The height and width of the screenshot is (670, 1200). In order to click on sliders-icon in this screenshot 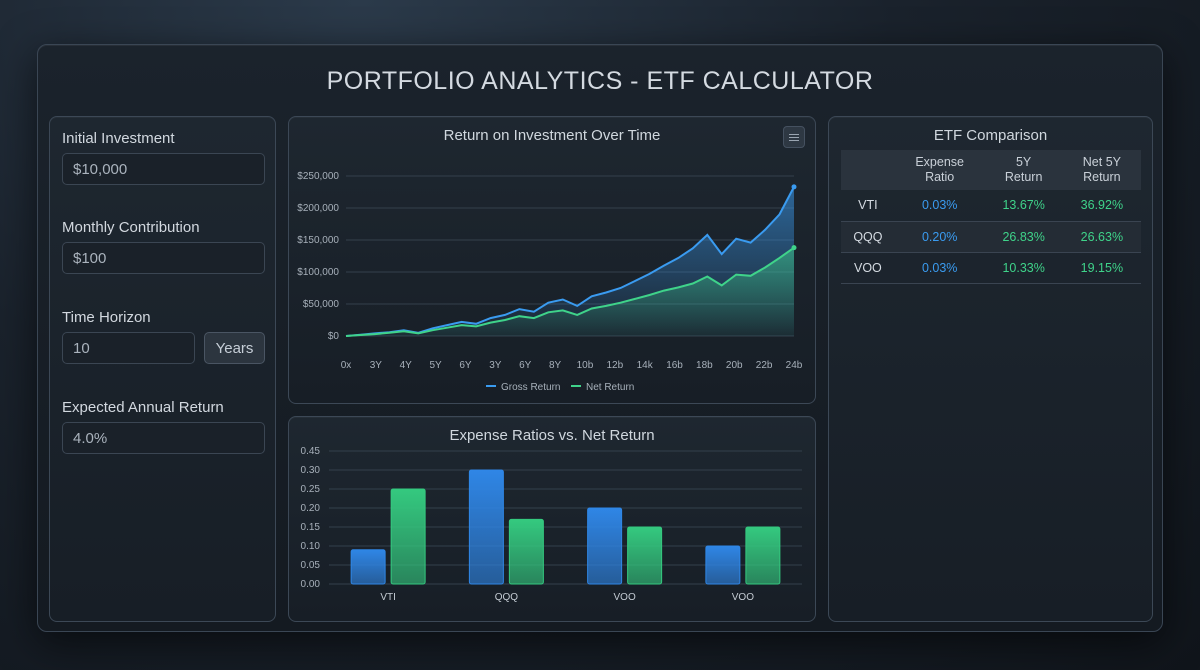, I will do `click(794, 137)`.